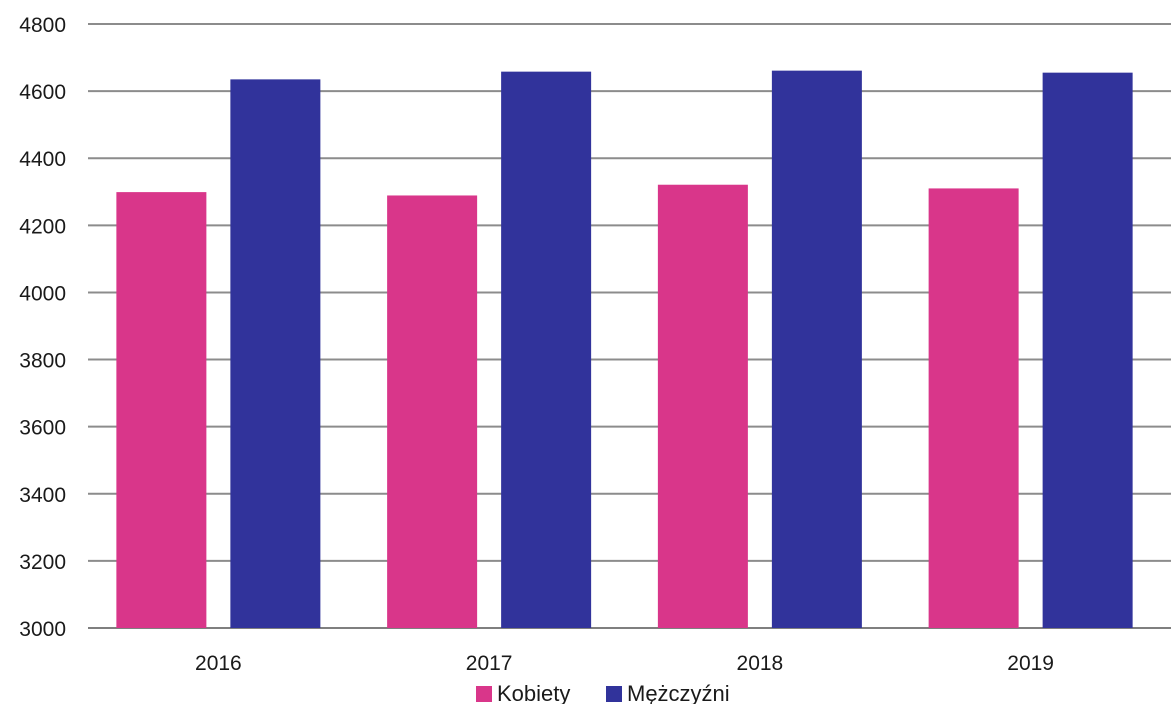 Image resolution: width=1171 pixels, height=704 pixels. What do you see at coordinates (1030, 663) in the screenshot?
I see `x-tick-label: 2019` at bounding box center [1030, 663].